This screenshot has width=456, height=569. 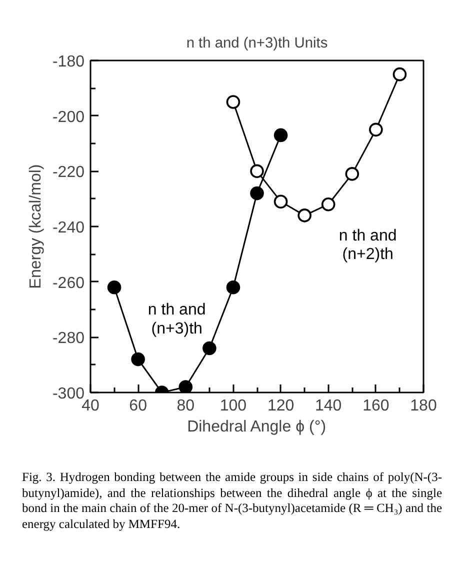 I want to click on y-tick-label: -240, so click(x=68, y=228).